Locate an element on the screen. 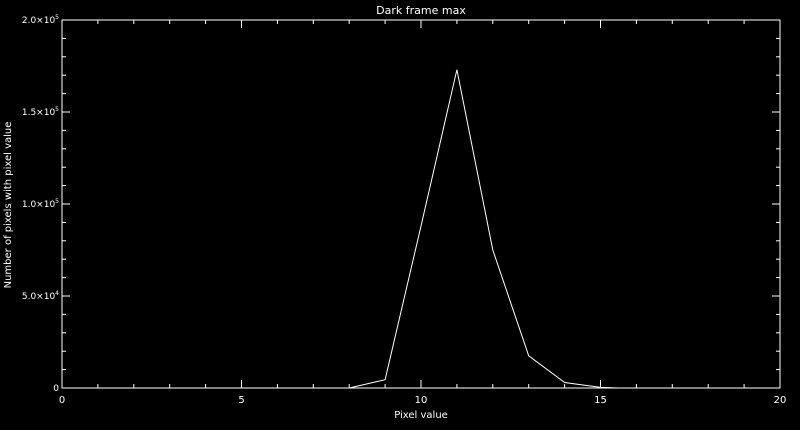  chart-title: Dark frame max is located at coordinates (421, 10).